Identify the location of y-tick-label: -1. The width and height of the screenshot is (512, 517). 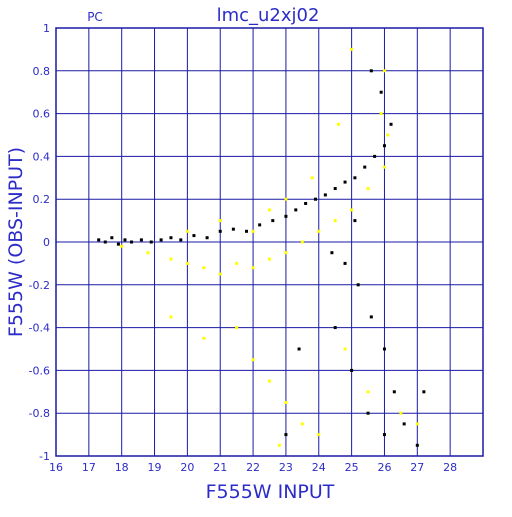
(44, 456).